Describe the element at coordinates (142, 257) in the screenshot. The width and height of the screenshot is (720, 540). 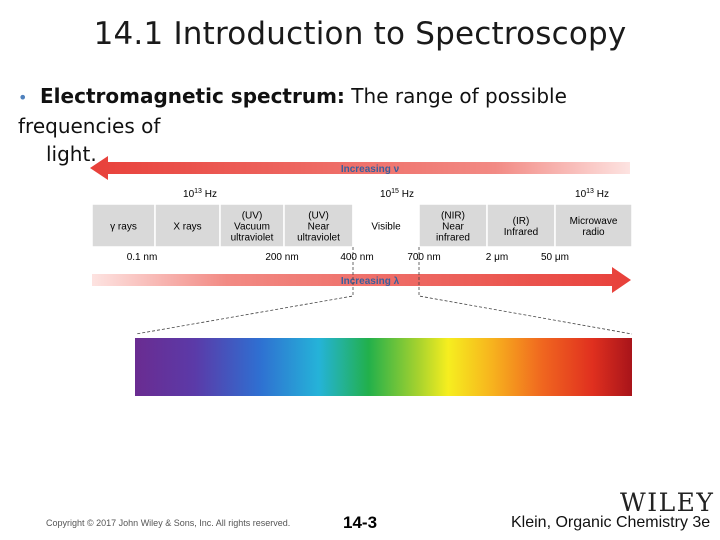
I see `wavelength-label: 0.1 nm` at that location.